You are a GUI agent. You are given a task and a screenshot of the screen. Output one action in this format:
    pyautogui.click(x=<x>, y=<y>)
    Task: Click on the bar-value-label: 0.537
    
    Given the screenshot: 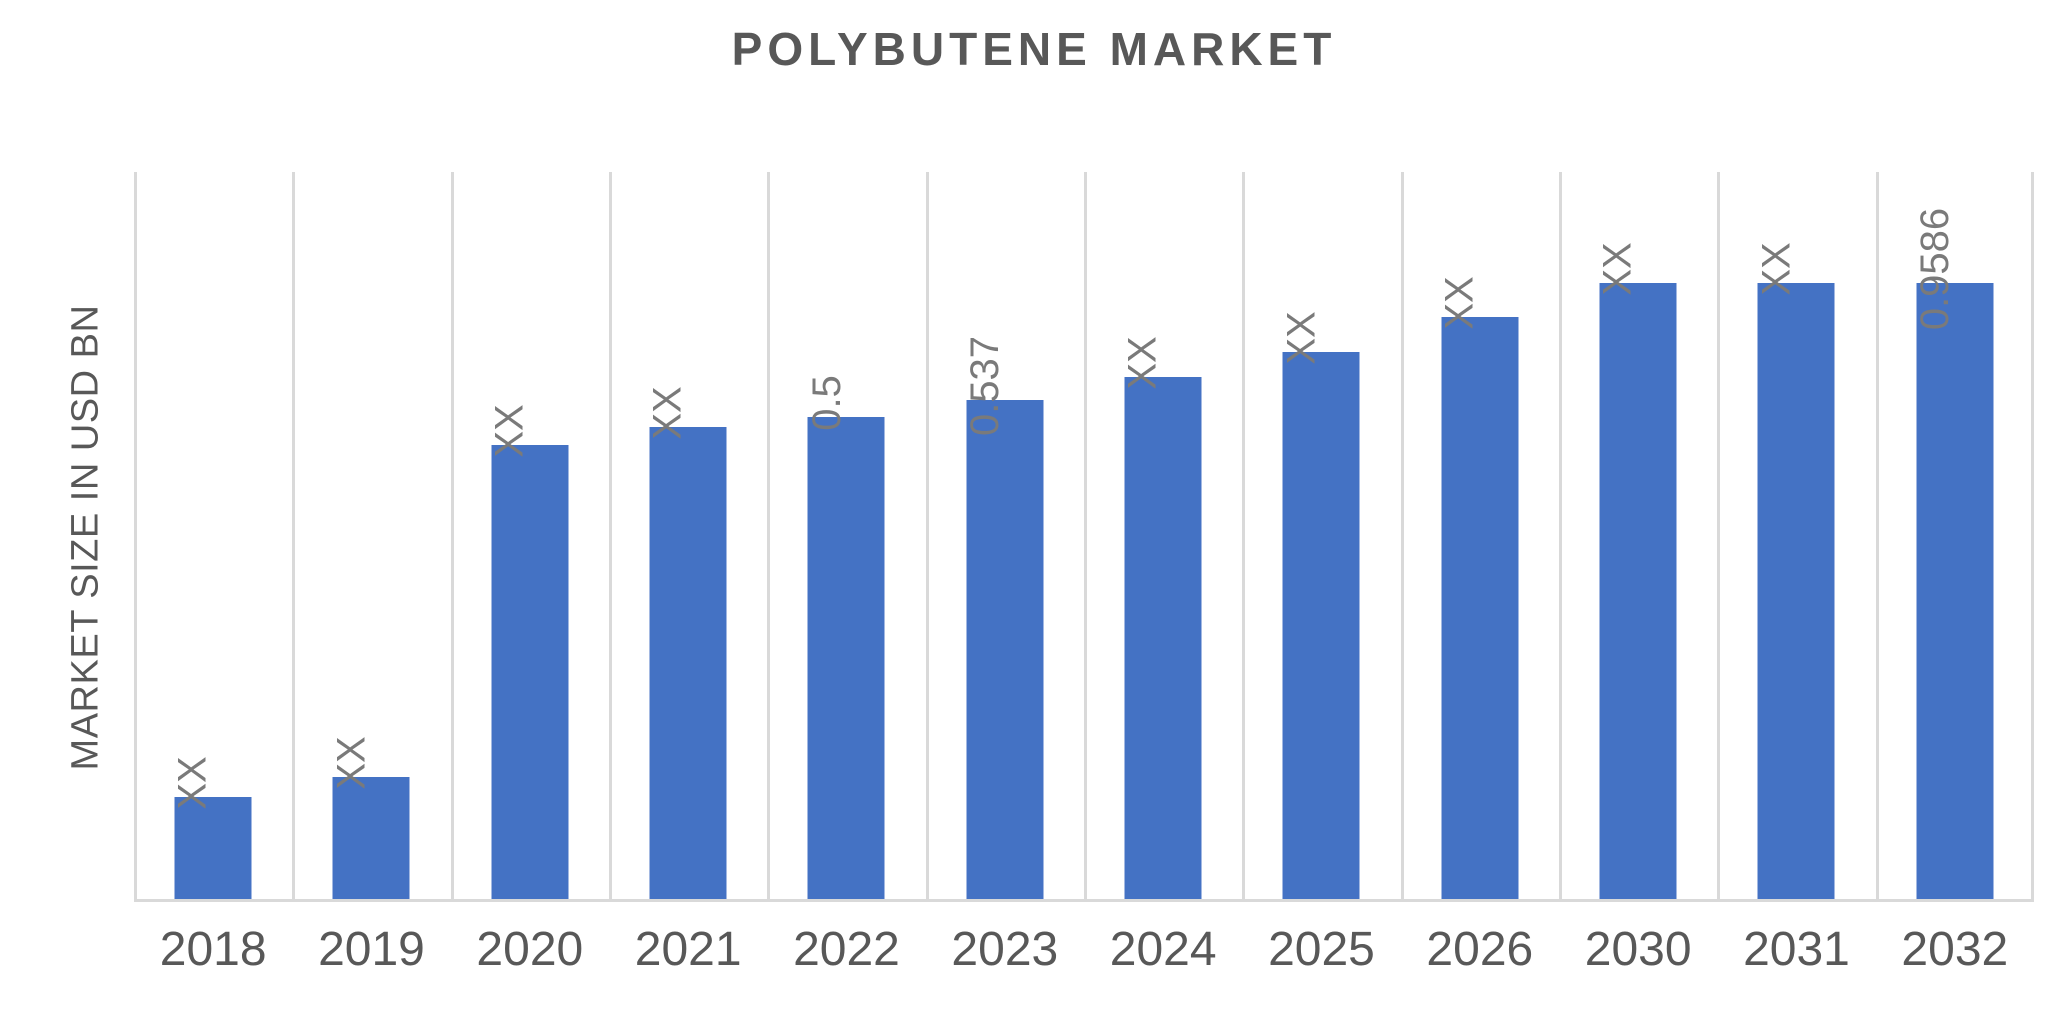 What is the action you would take?
    pyautogui.click(x=984, y=385)
    